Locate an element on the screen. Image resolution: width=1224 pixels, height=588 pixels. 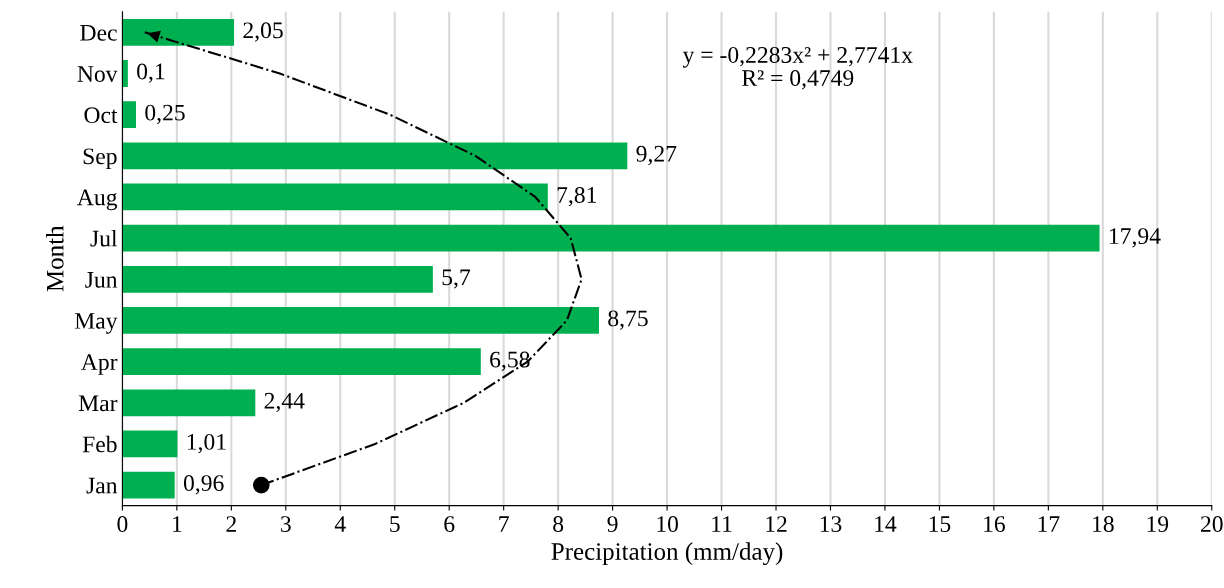
x-tick-label: 14 is located at coordinates (886, 524).